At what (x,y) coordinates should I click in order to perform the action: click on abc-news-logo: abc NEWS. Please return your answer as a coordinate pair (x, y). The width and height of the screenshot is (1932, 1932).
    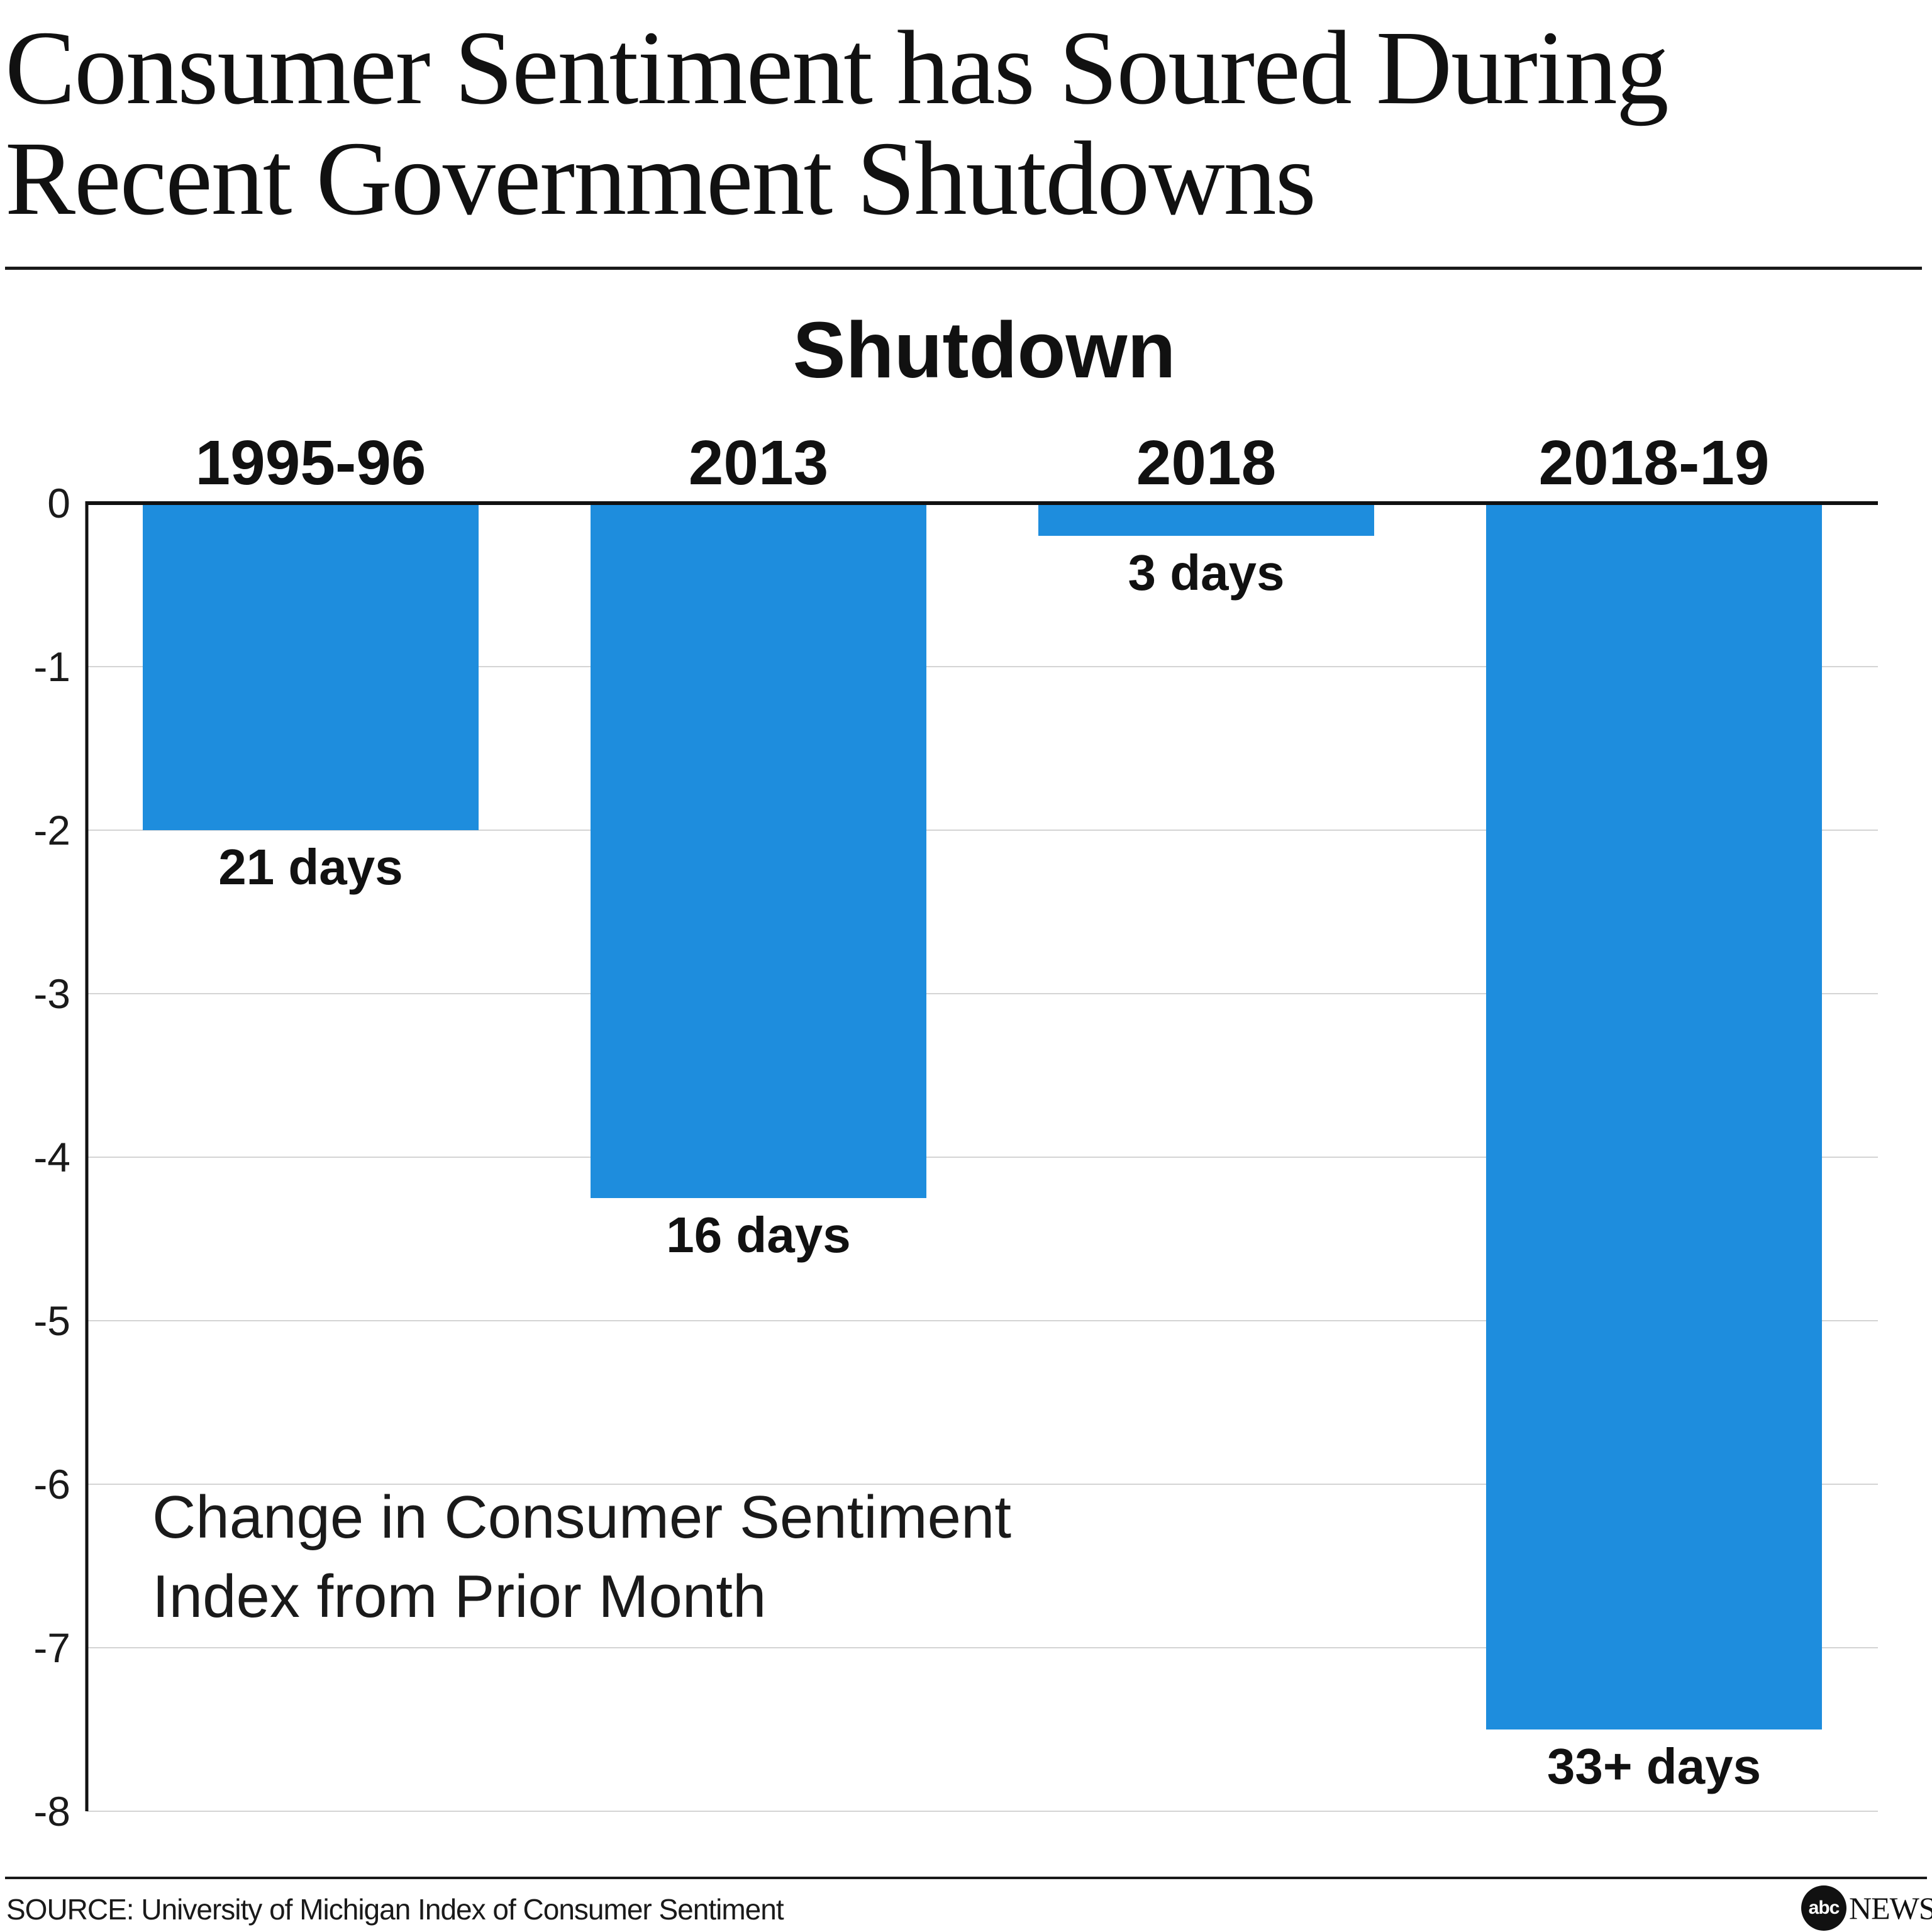
    Looking at the image, I should click on (1866, 1908).